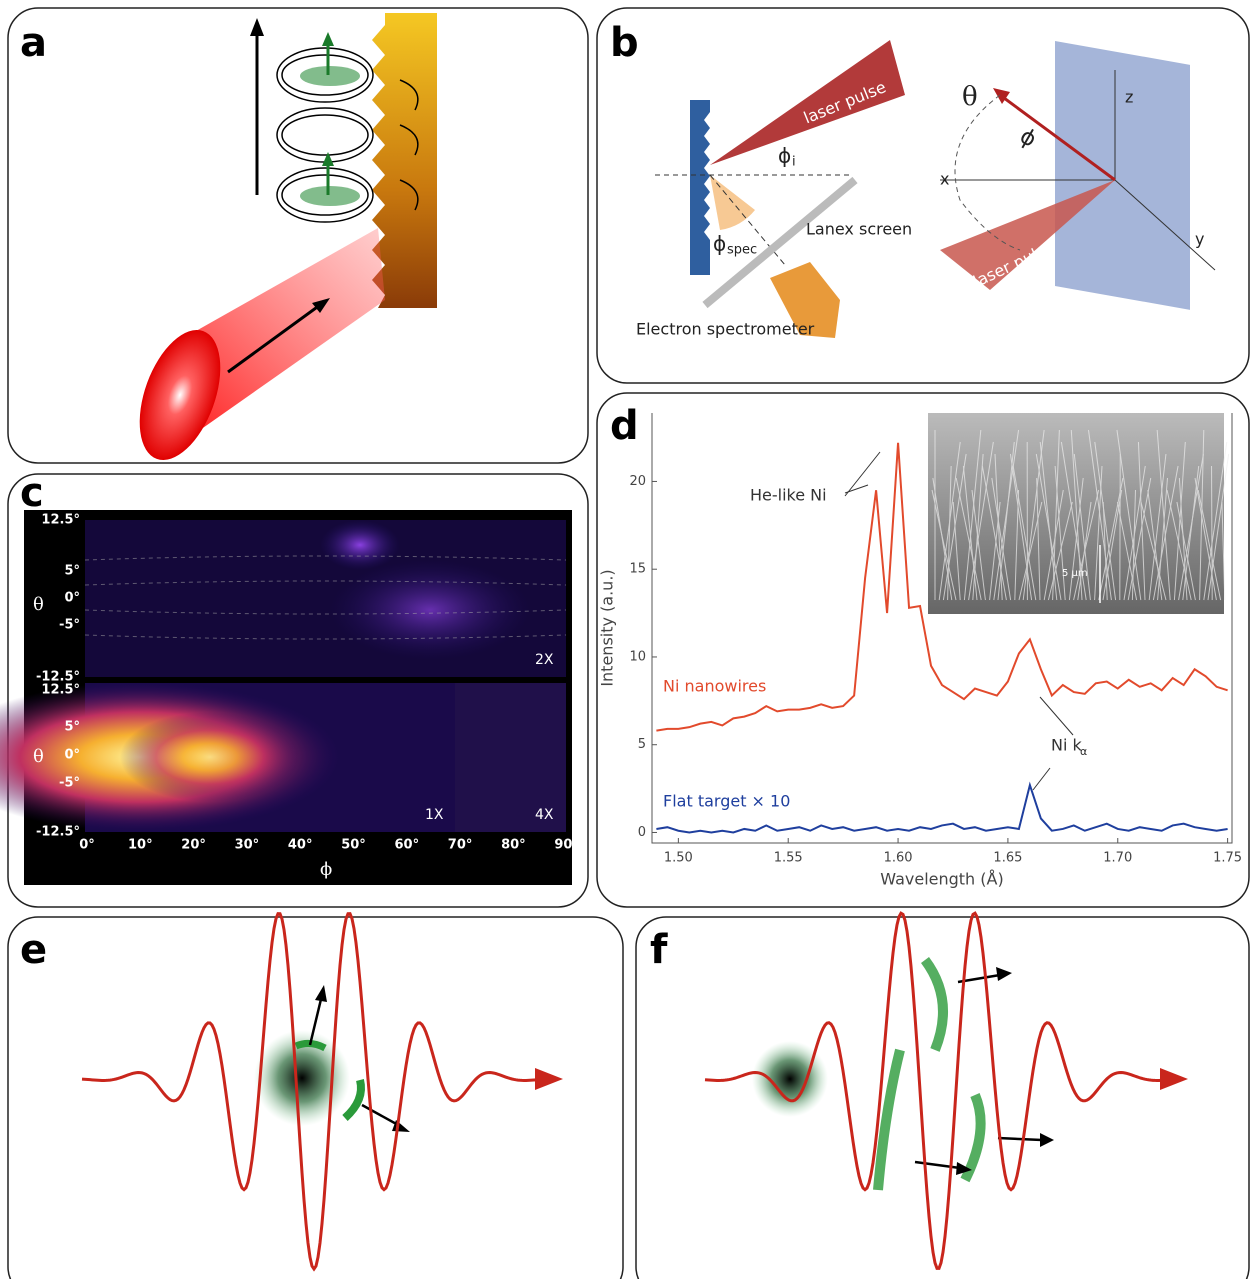 The height and width of the screenshot is (1283, 1250). Describe the element at coordinates (714, 686) in the screenshot. I see `legend-label: Ni nanowires` at that location.